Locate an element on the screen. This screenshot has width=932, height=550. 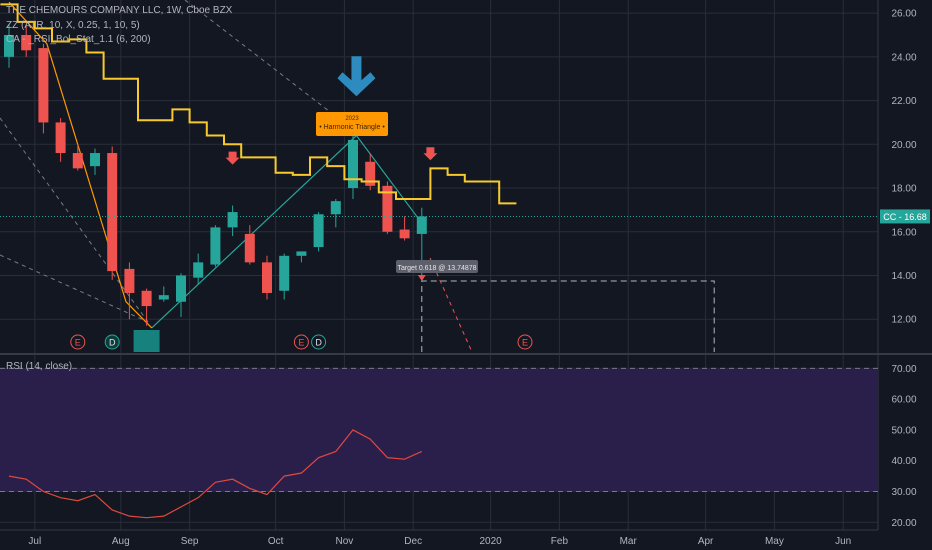
price-axis-label: 22.00 is located at coordinates (903, 101).